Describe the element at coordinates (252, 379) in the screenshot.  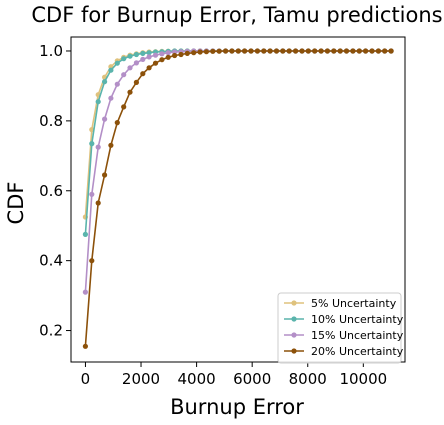
I see `x-tick-label: 6000` at that location.